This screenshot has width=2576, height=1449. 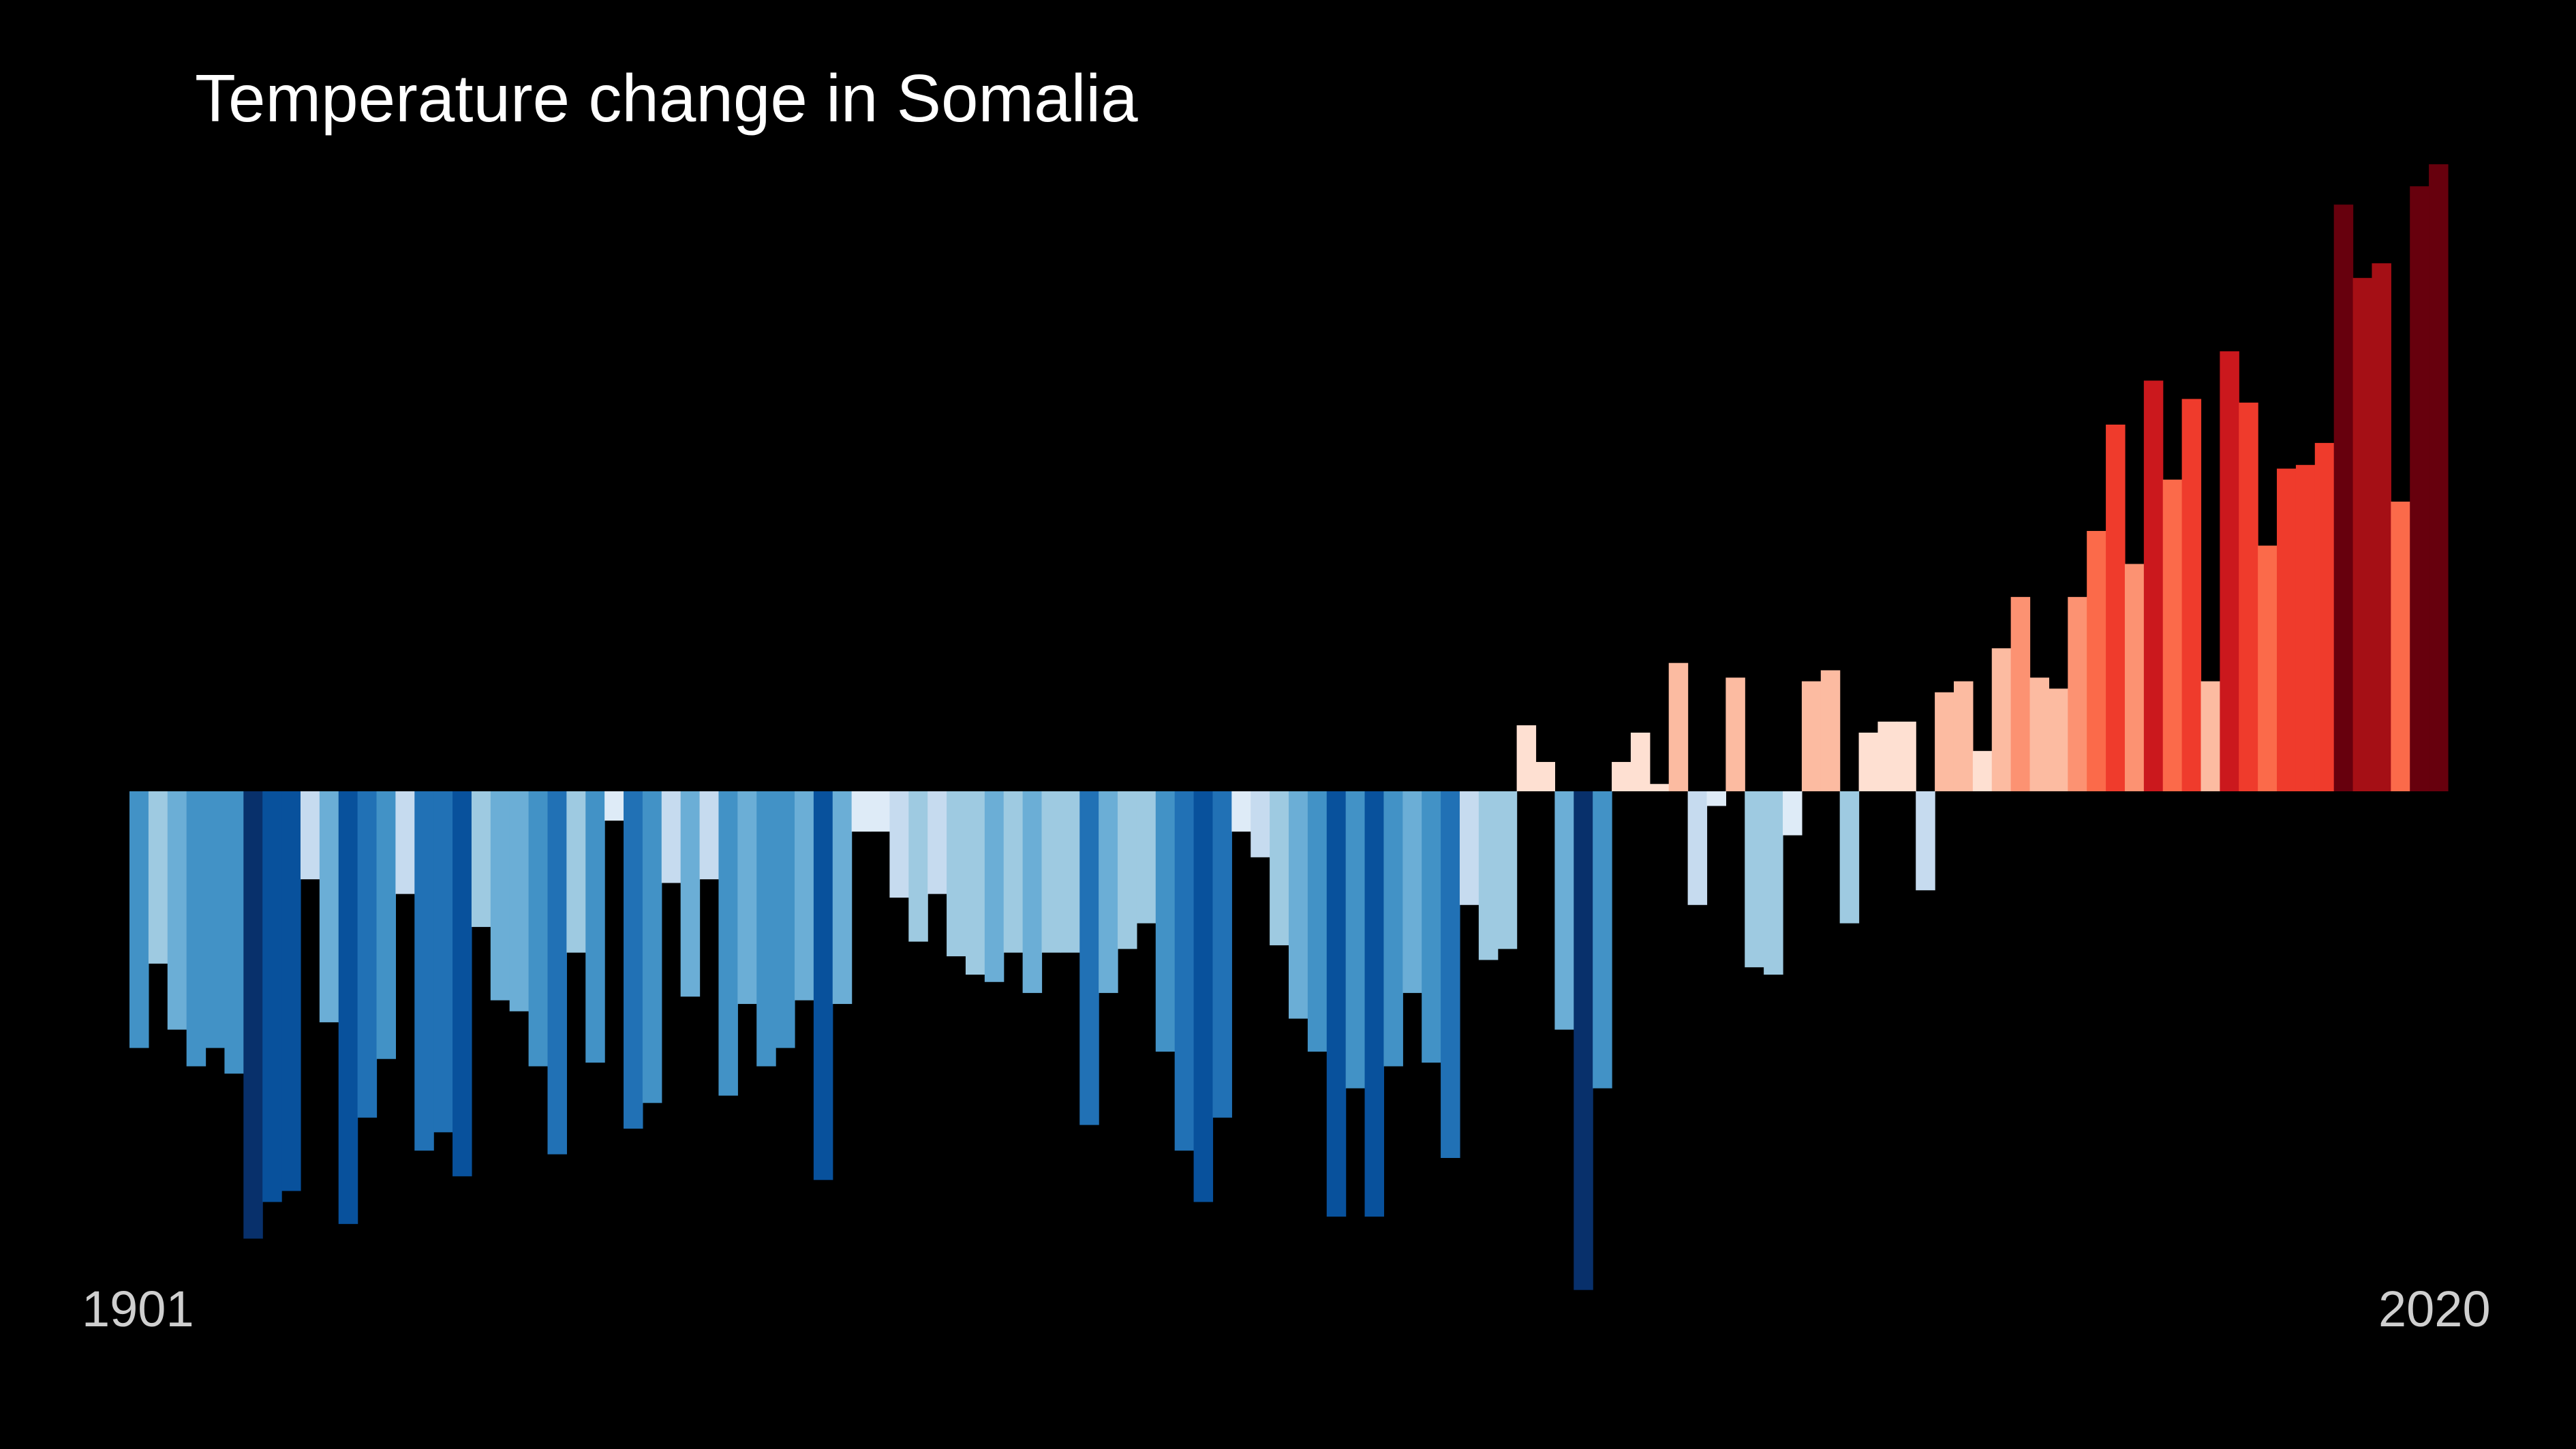 I want to click on bar-1952, so click(x=1108, y=892).